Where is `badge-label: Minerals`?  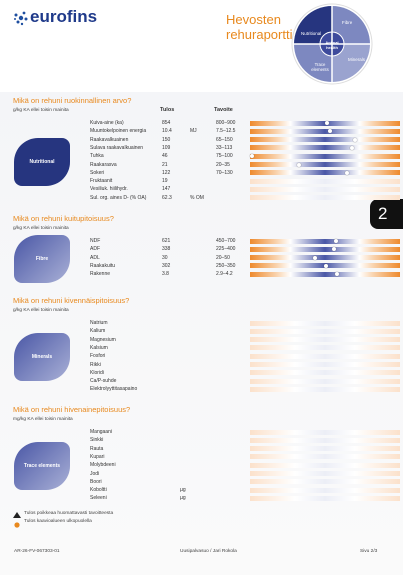
badge-label: Minerals is located at coordinates (42, 357).